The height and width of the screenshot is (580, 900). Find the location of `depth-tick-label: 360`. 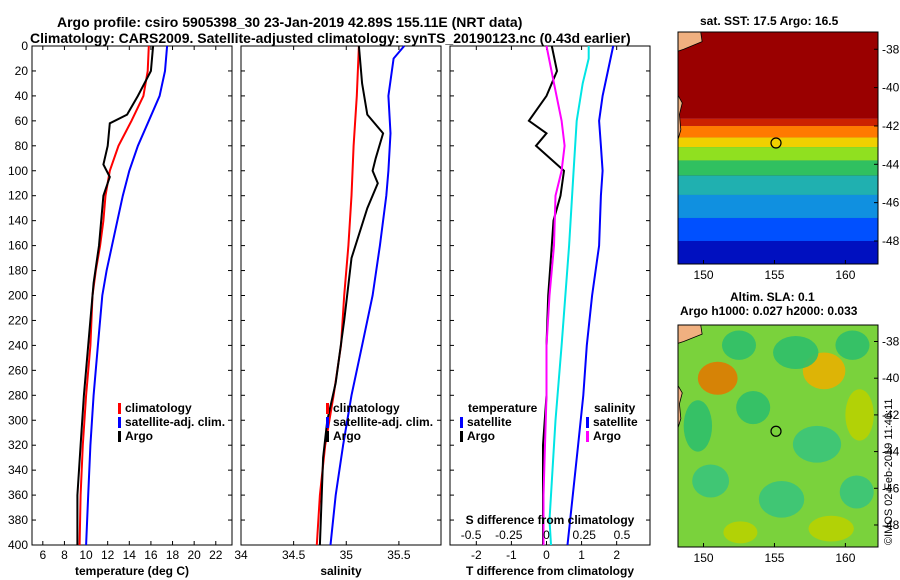

depth-tick-label: 360 is located at coordinates (18, 495).